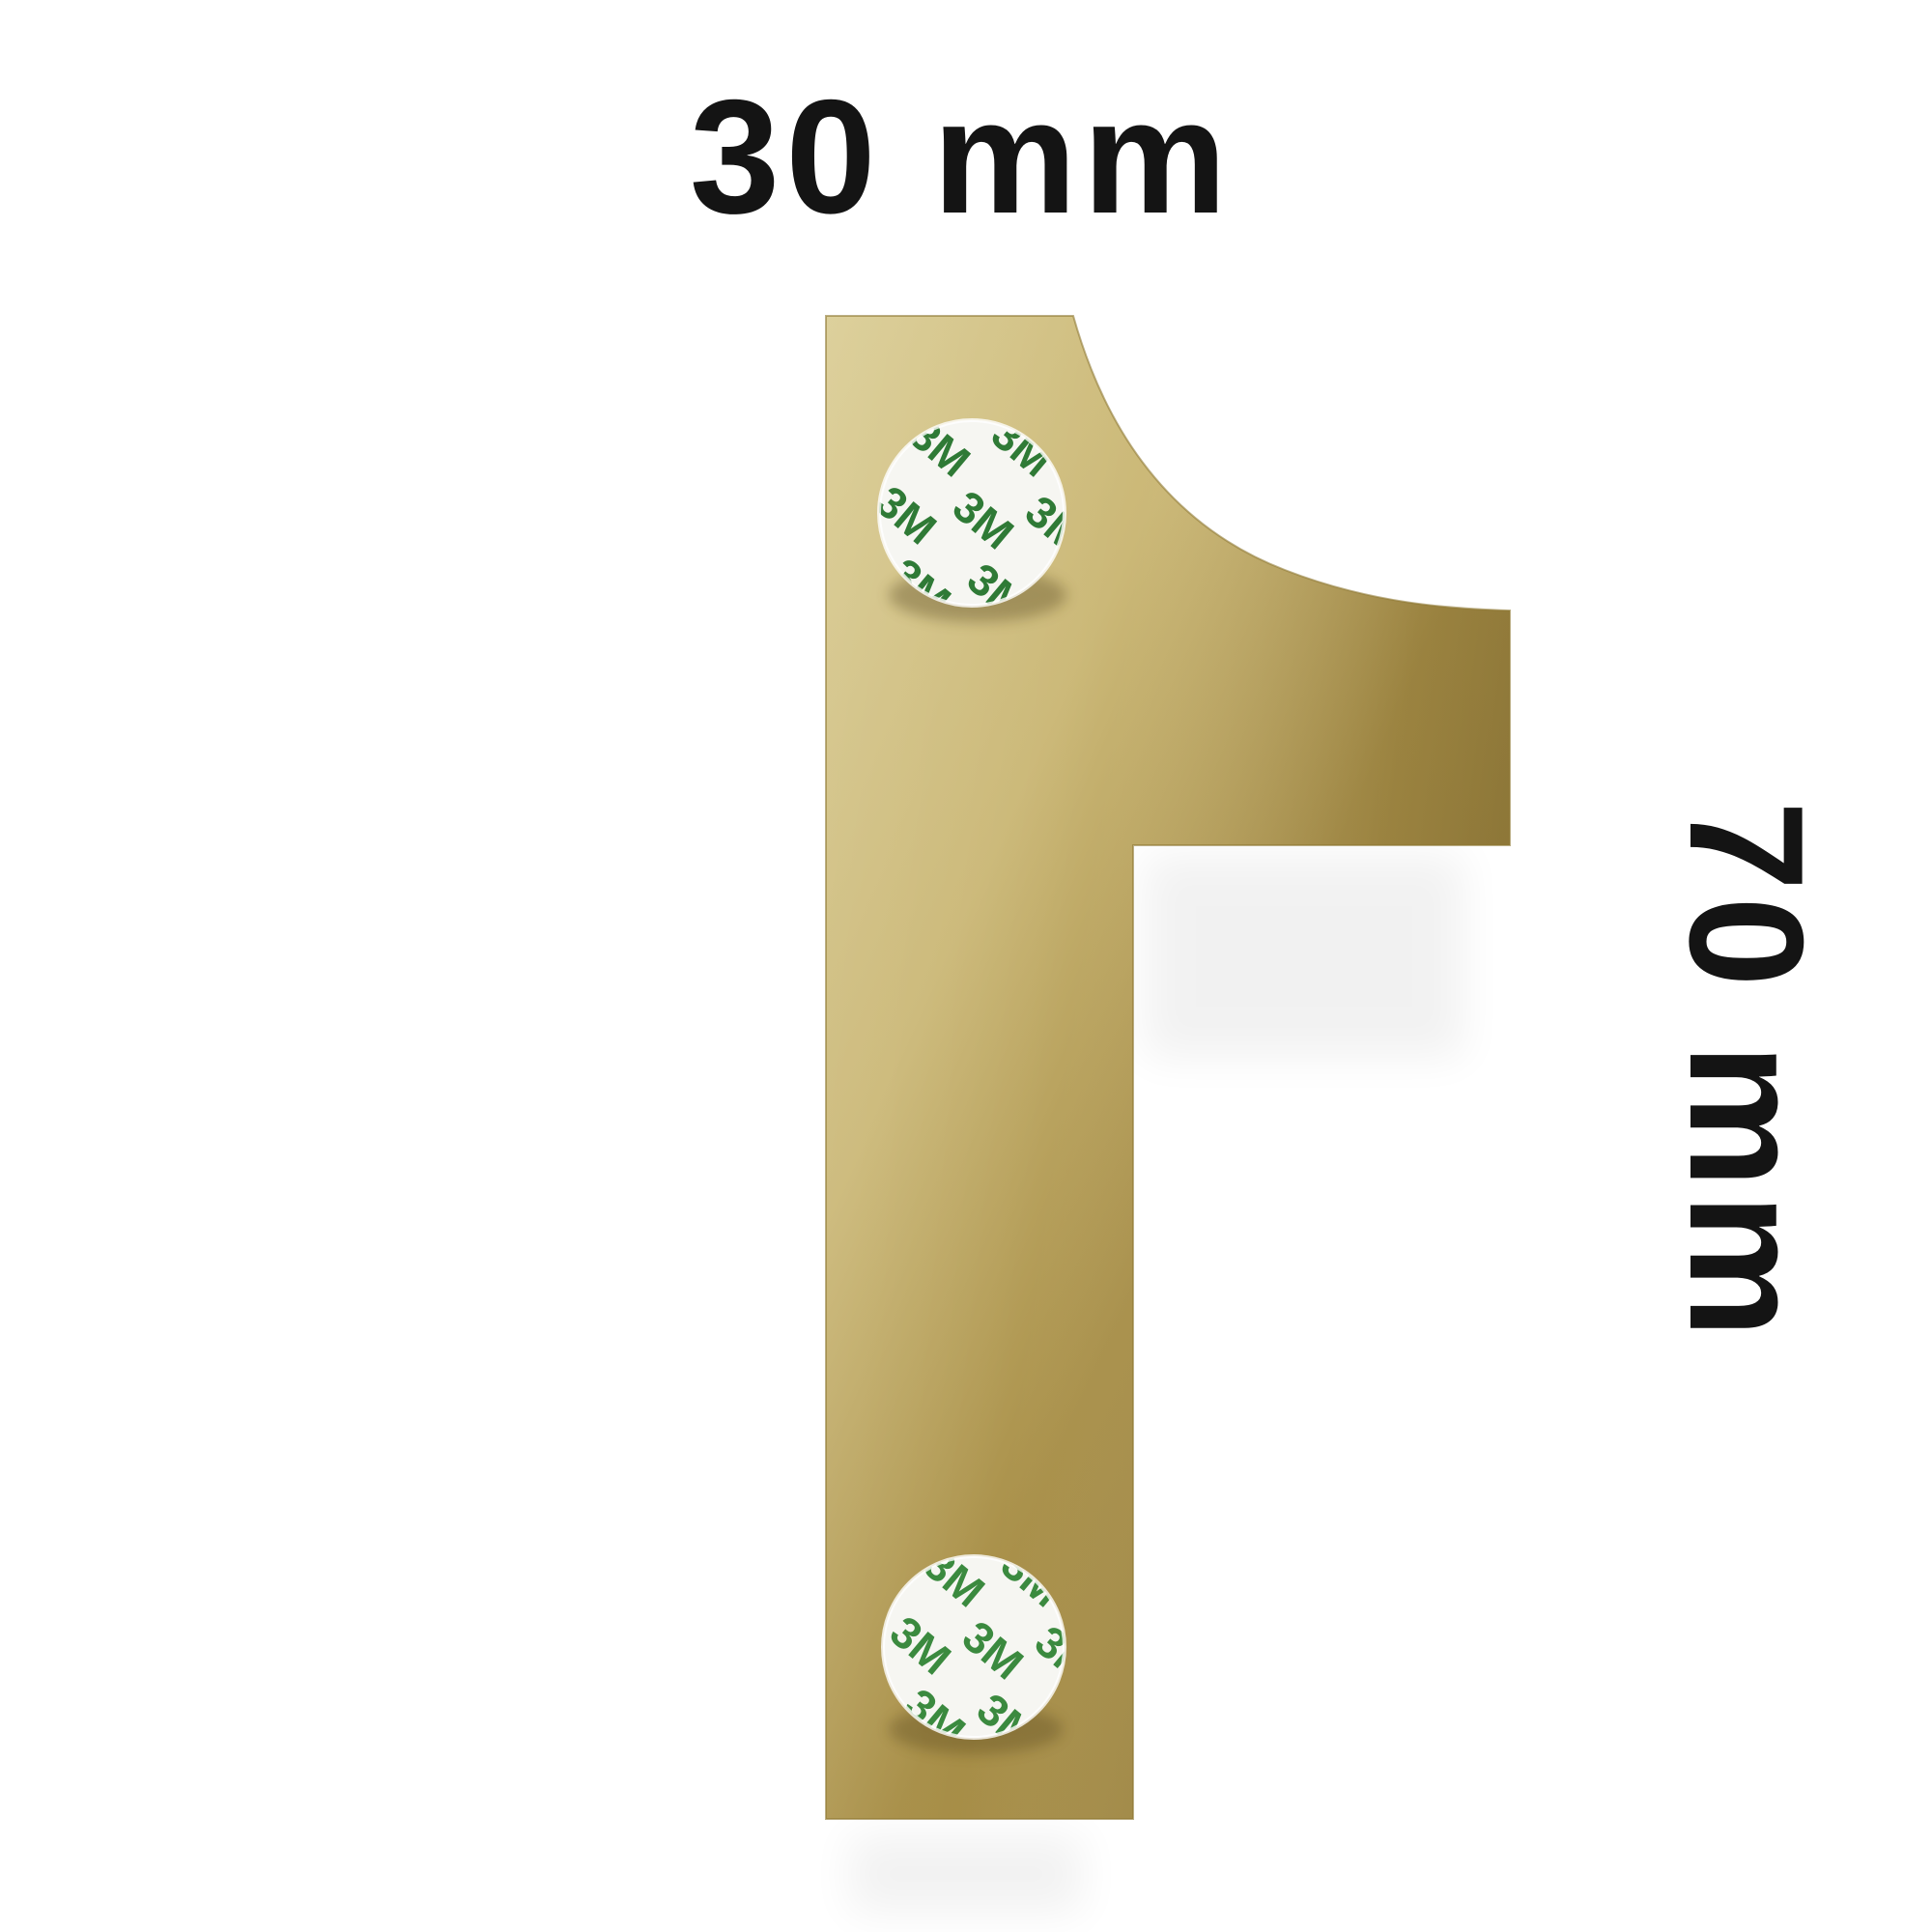  What do you see at coordinates (961, 156) in the screenshot?
I see `width-dimension-text: 30 mm` at bounding box center [961, 156].